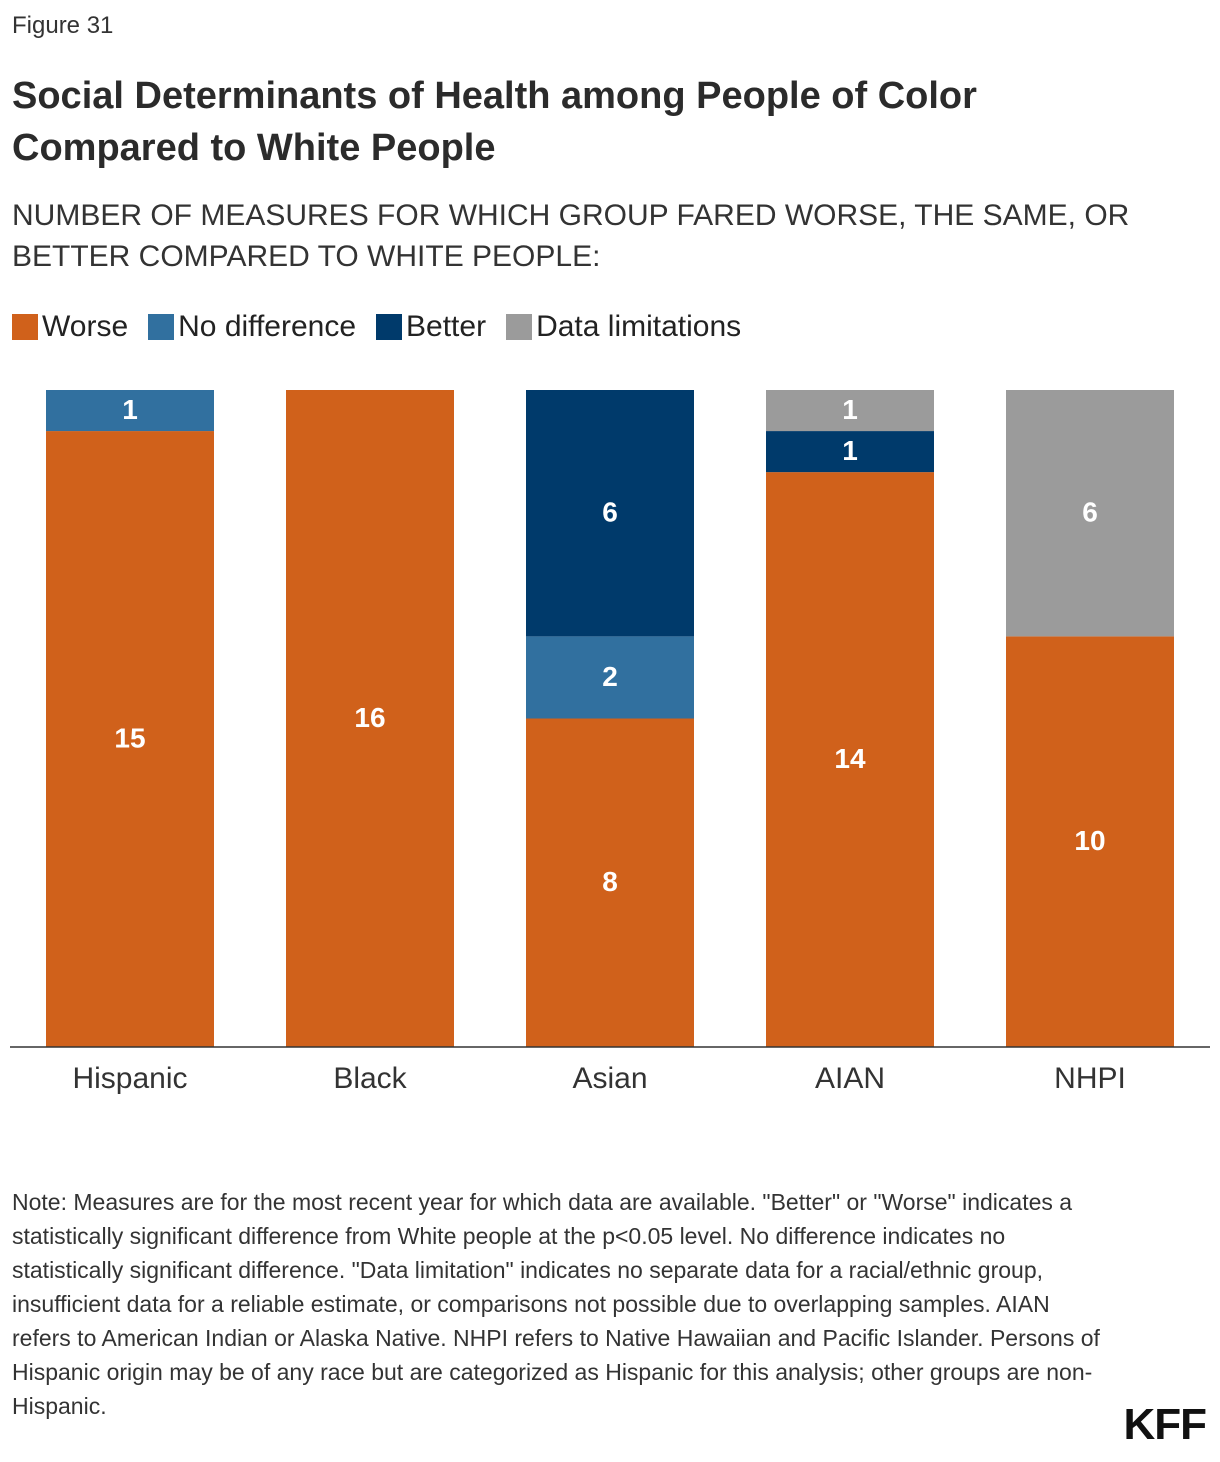  I want to click on value-label: 15, so click(129, 737).